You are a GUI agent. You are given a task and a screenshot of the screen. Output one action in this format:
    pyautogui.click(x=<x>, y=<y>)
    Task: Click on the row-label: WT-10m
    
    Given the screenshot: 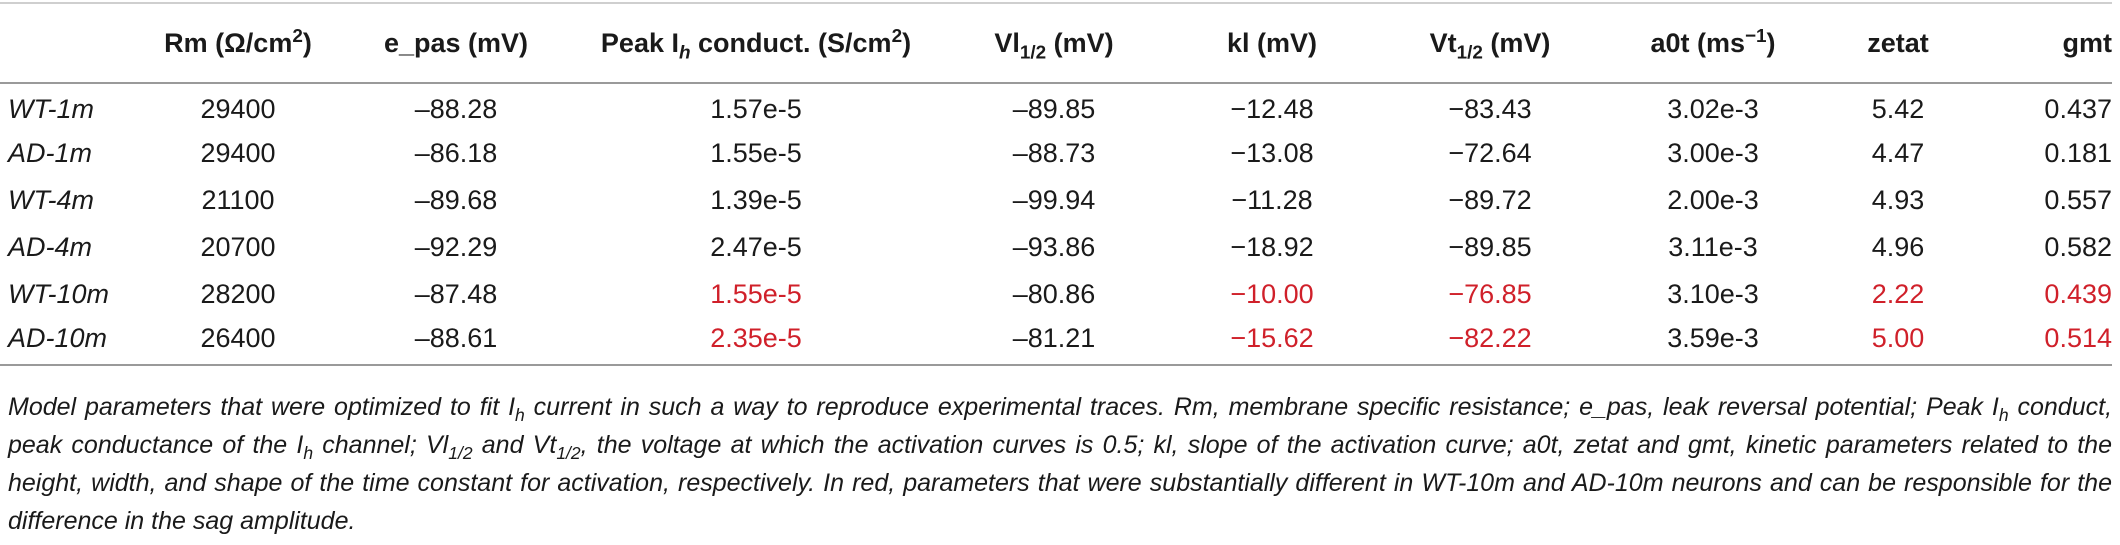 What is the action you would take?
    pyautogui.click(x=59, y=294)
    